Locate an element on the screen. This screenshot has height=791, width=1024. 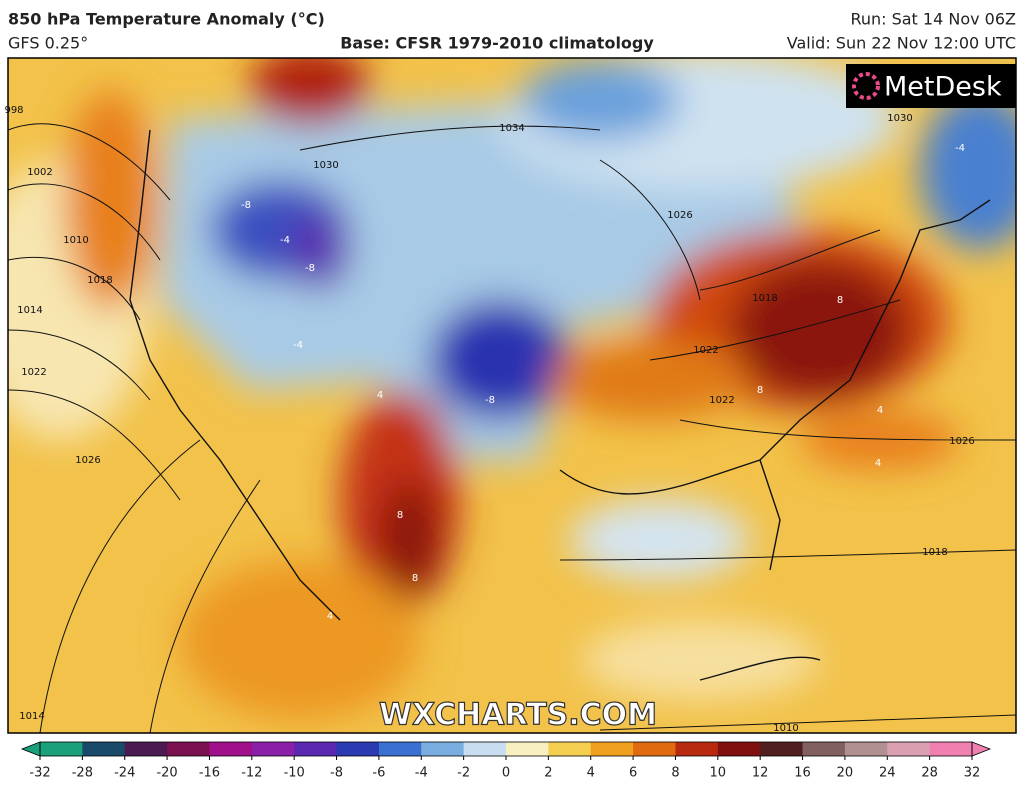
colorbar-tick-label: 8 is located at coordinates (675, 773).